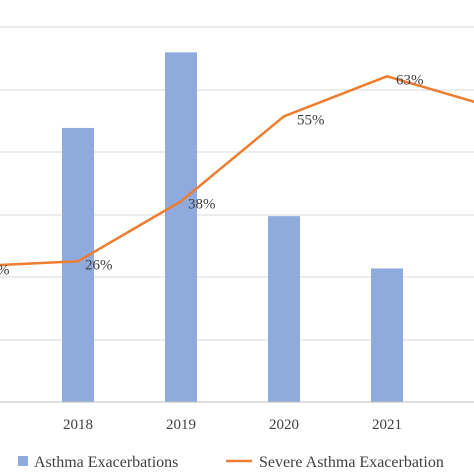 The width and height of the screenshot is (474, 474). I want to click on bar-2021, so click(387, 335).